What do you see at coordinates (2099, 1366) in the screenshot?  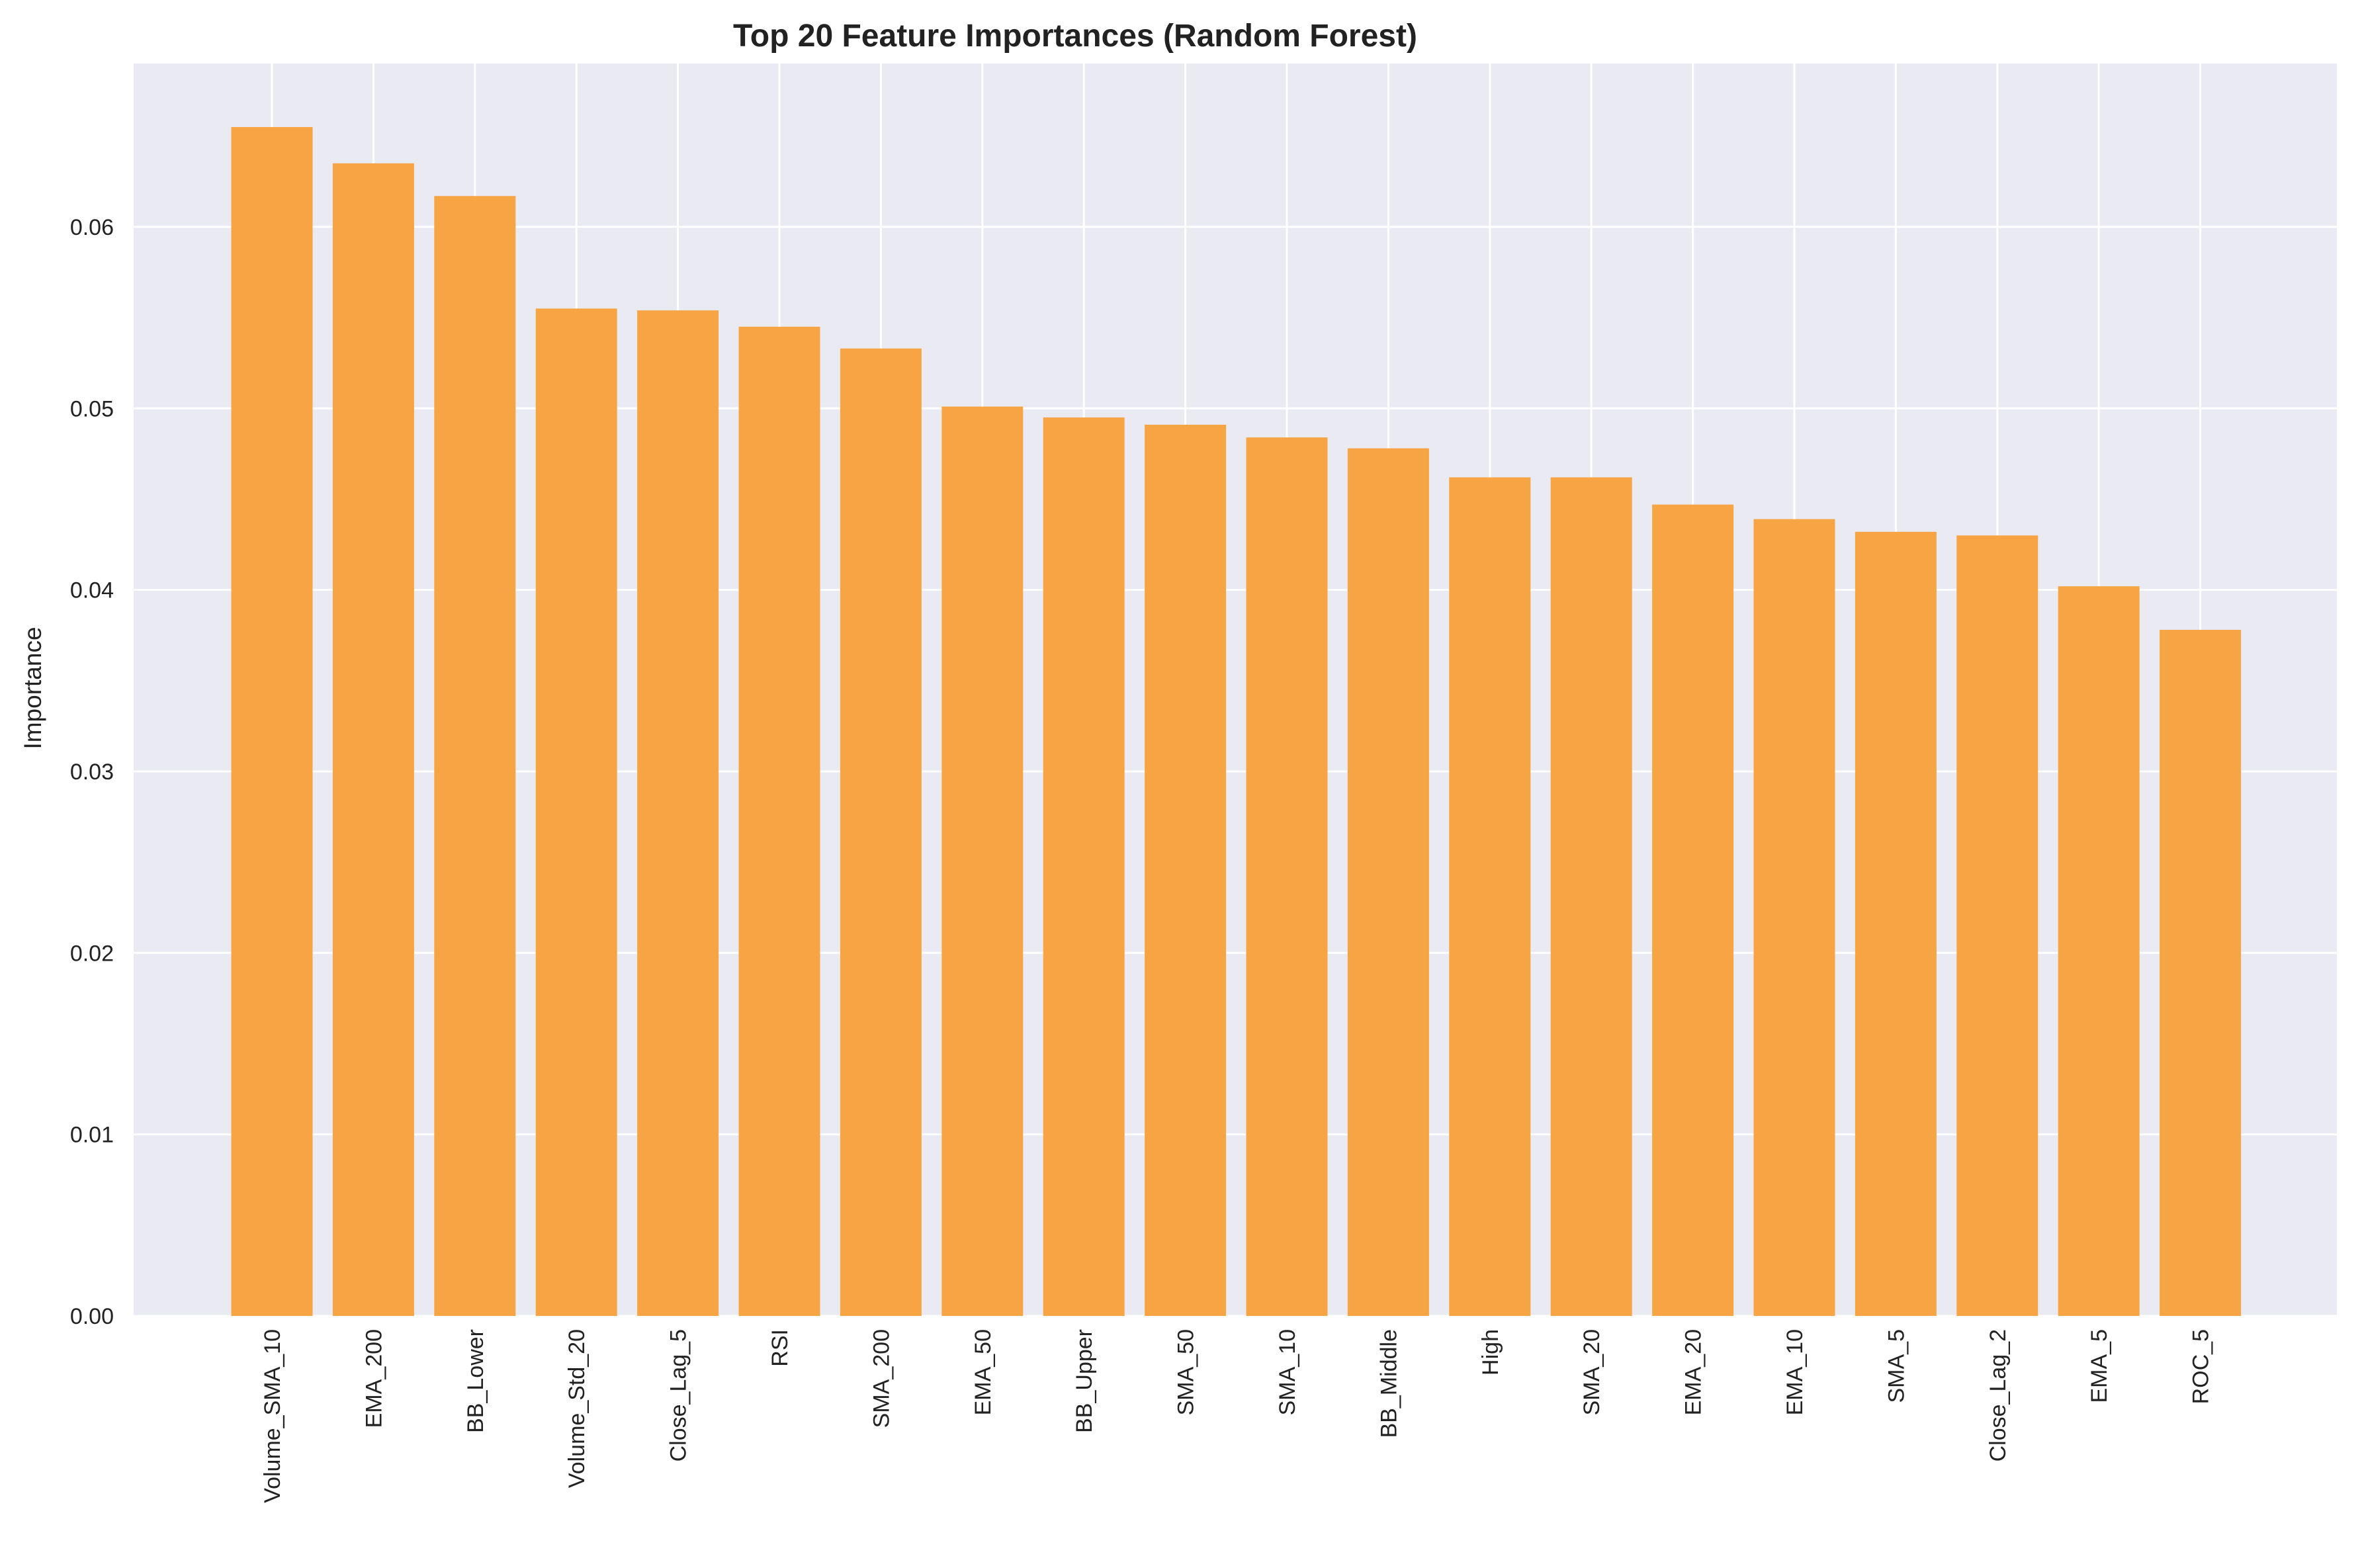 I see `x-tick-label: EMA_5` at bounding box center [2099, 1366].